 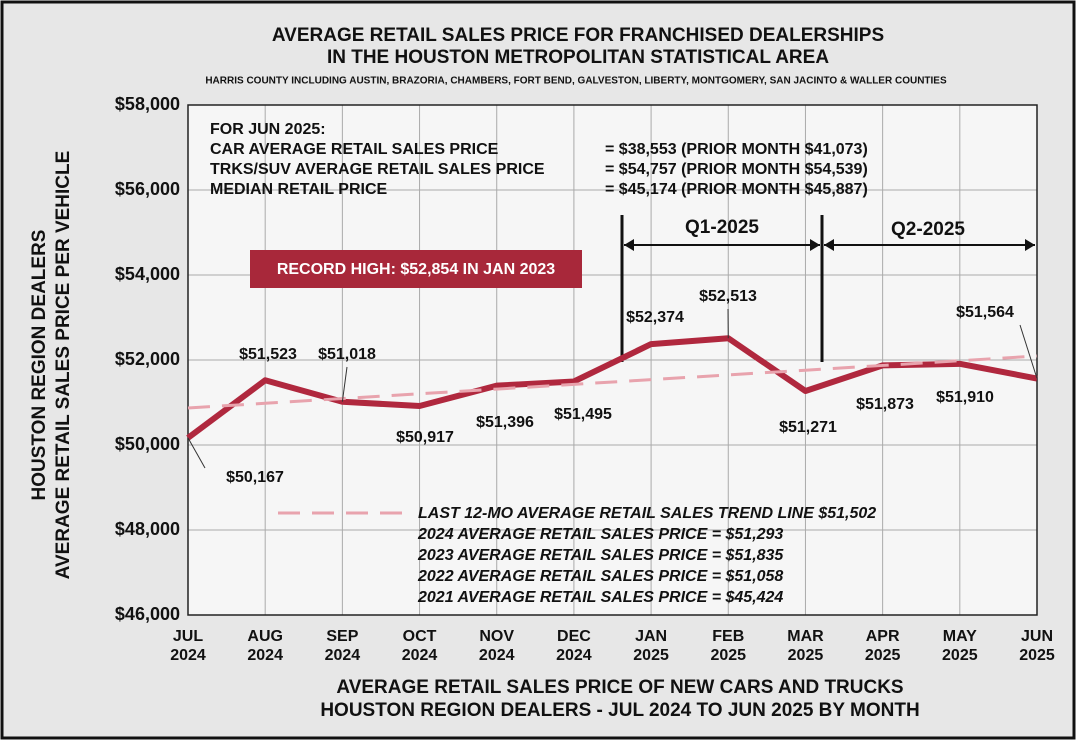 What do you see at coordinates (255, 477) in the screenshot?
I see `data-label: $50,167` at bounding box center [255, 477].